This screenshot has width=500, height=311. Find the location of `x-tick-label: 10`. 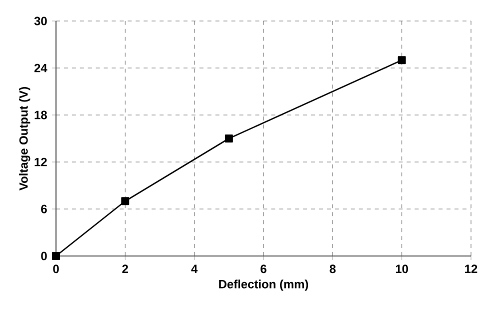

x-tick-label: 10 is located at coordinates (402, 269).